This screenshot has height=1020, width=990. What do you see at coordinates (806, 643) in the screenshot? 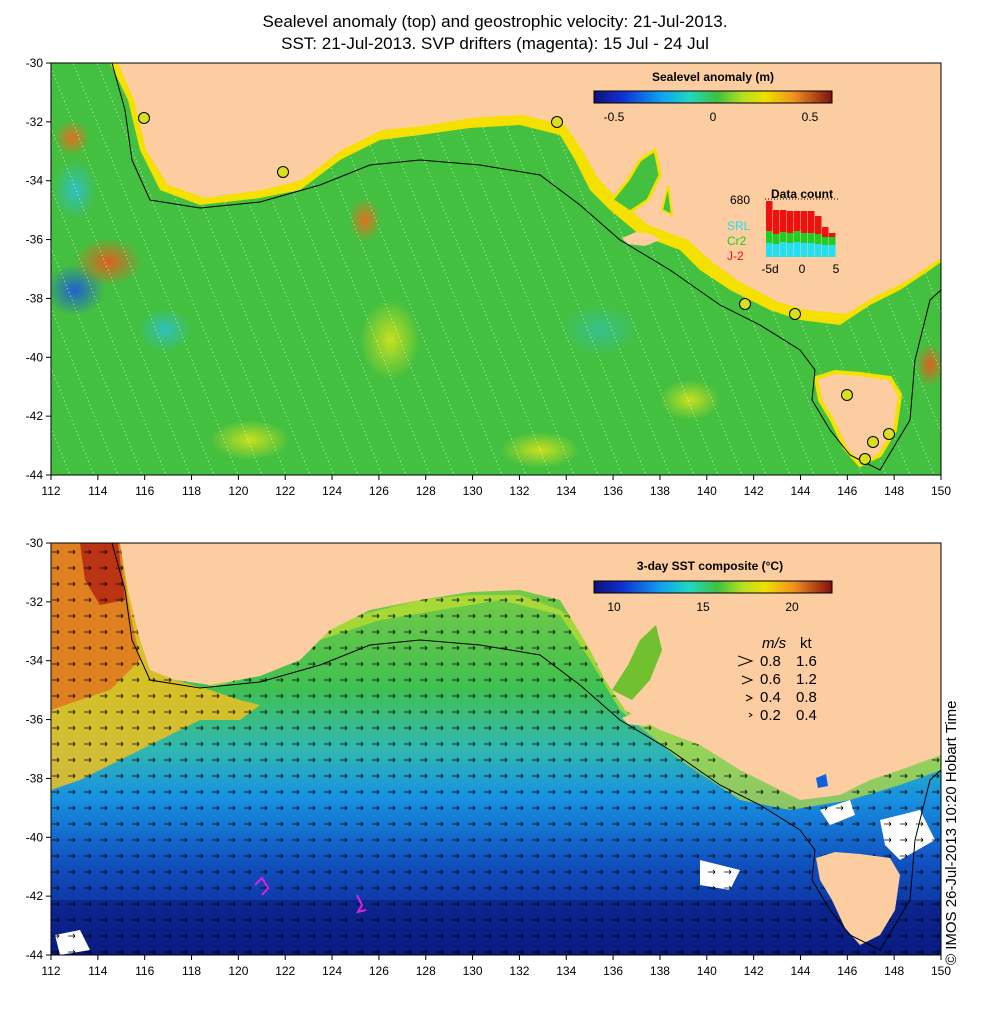
I see `speed-header-kt: kt` at bounding box center [806, 643].